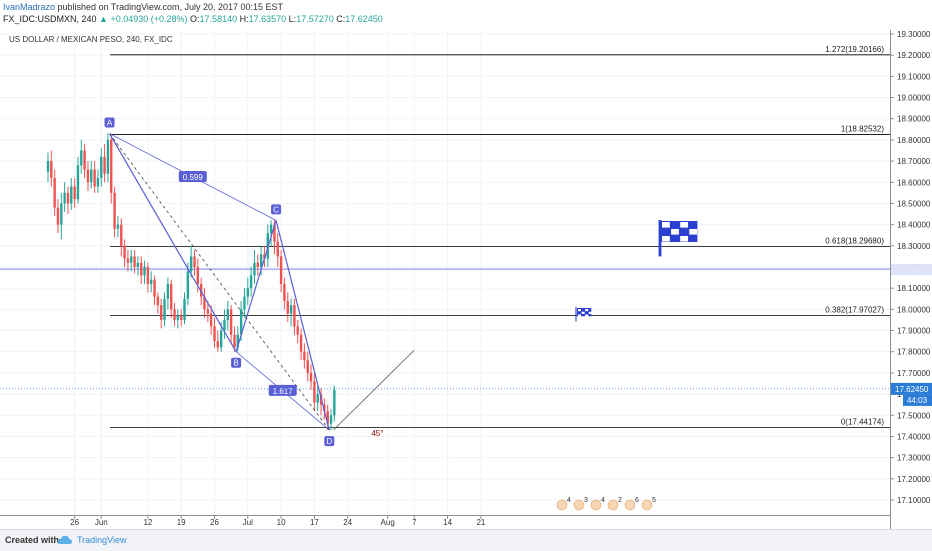  Describe the element at coordinates (302, 325) in the screenshot. I see `pattern-leg-cd` at that location.